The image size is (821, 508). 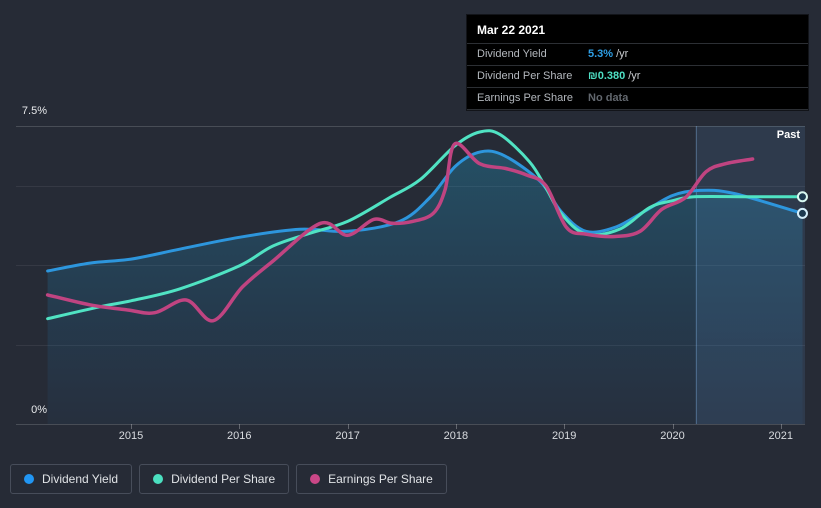 What do you see at coordinates (80, 479) in the screenshot?
I see `legend-label: Dividend Yield` at bounding box center [80, 479].